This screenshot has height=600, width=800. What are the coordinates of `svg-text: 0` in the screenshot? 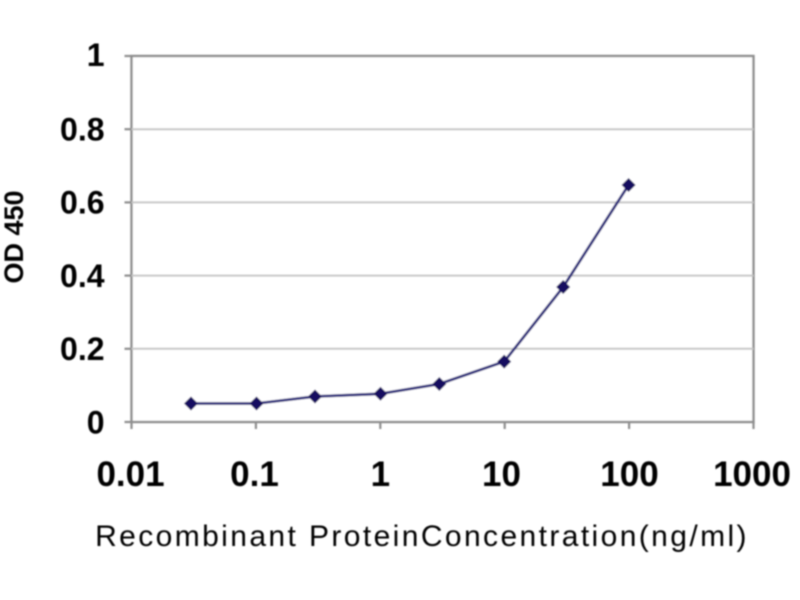 It's located at (96, 423).